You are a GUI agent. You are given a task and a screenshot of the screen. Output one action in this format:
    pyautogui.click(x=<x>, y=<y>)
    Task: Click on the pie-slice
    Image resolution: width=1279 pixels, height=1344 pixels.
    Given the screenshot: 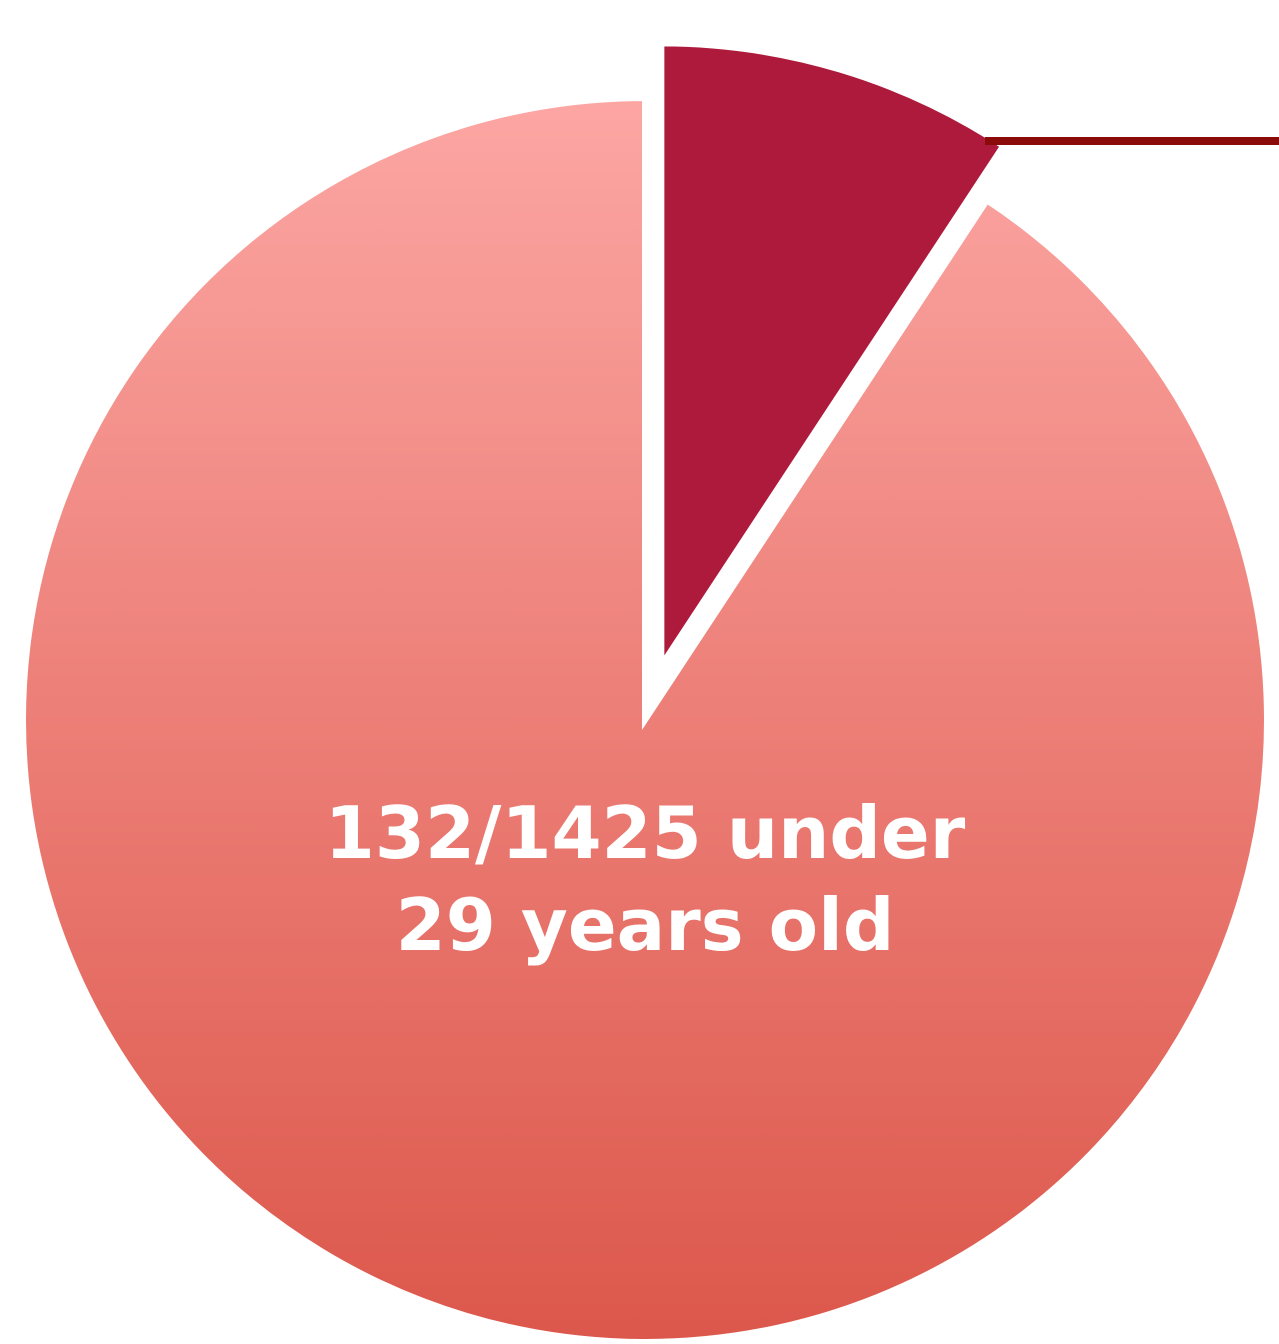 What is the action you would take?
    pyautogui.click(x=833, y=358)
    